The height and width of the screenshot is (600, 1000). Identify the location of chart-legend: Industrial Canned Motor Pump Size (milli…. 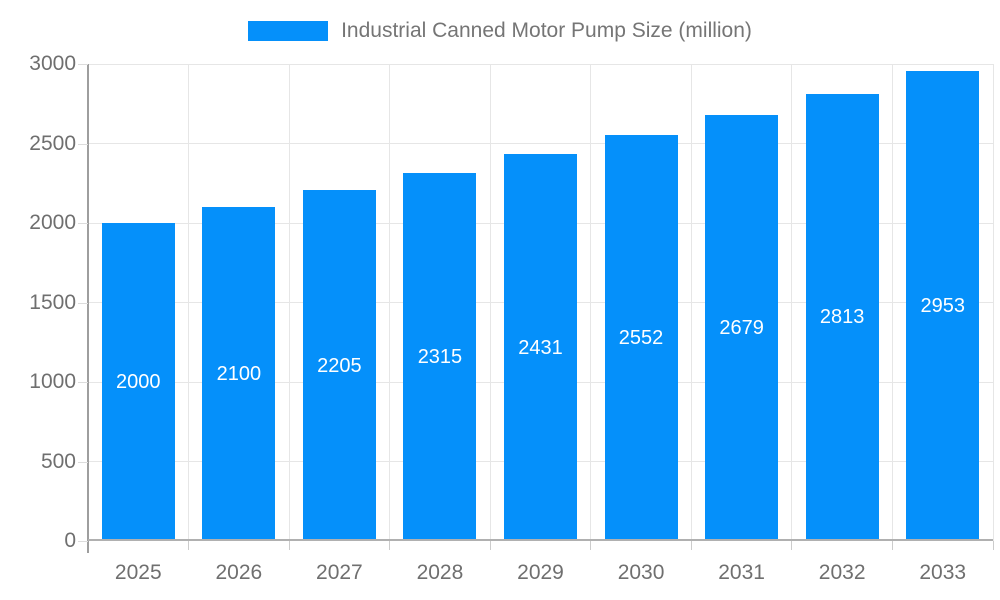
(500, 31).